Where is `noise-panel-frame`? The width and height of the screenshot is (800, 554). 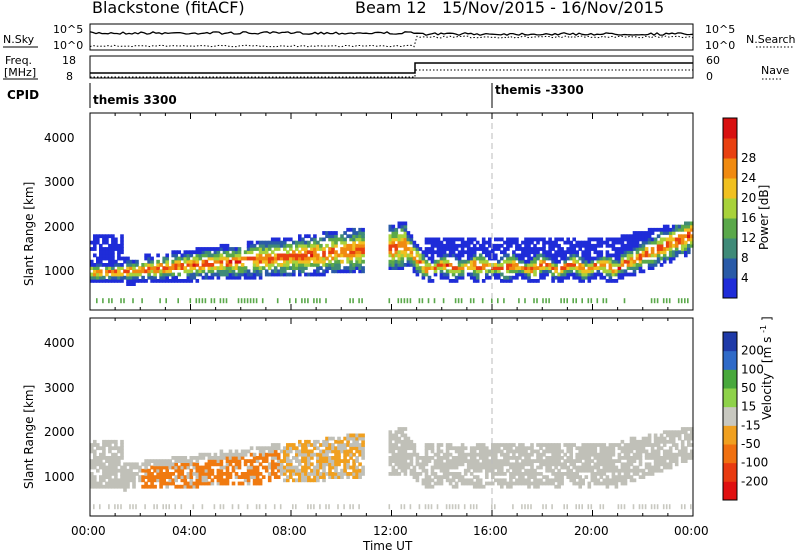 noise-panel-frame is located at coordinates (391, 37).